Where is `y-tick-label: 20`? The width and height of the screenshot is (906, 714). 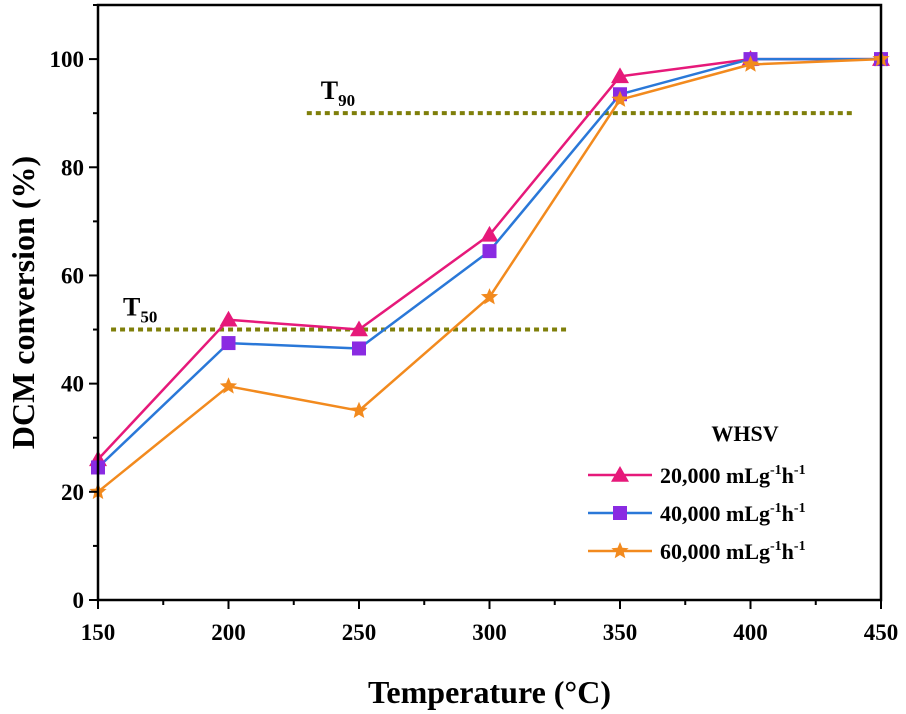 y-tick-label: 20 is located at coordinates (72, 492).